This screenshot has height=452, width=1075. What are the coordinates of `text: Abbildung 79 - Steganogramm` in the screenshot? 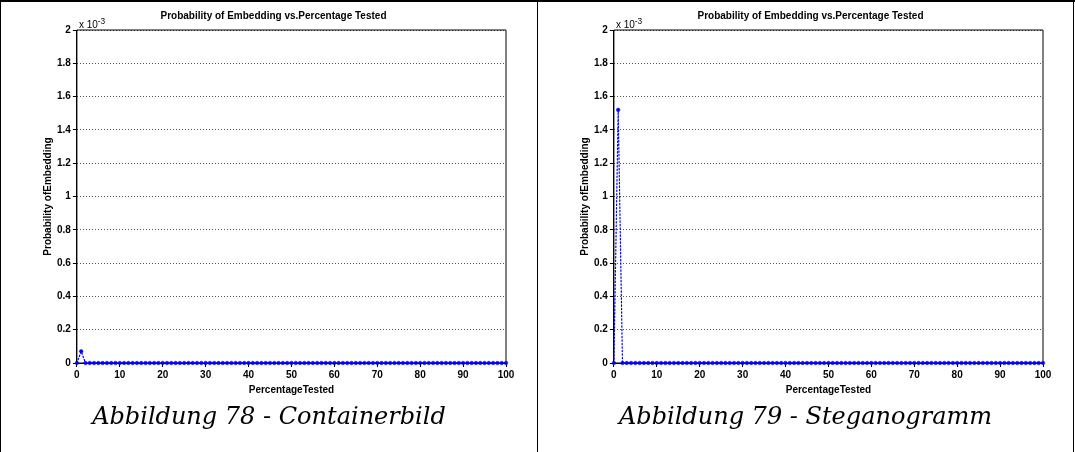 It's located at (805, 416).